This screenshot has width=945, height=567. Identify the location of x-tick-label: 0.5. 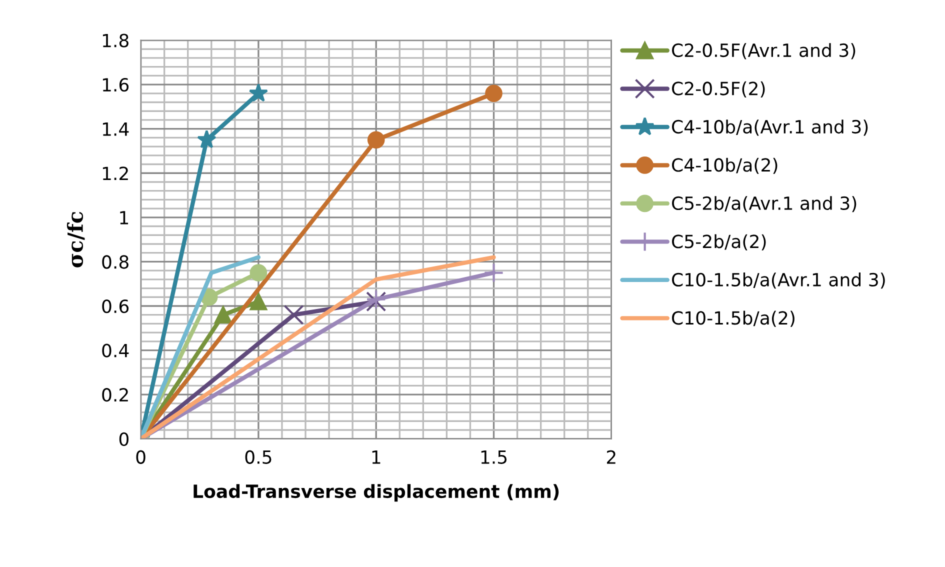
(258, 457).